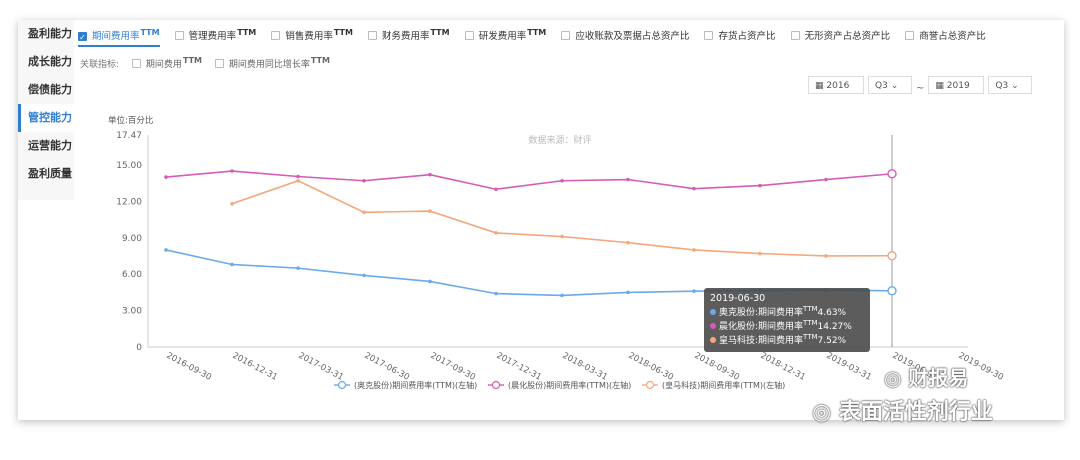 The image size is (1080, 460). I want to click on related-label: 关联指标:, so click(100, 65).